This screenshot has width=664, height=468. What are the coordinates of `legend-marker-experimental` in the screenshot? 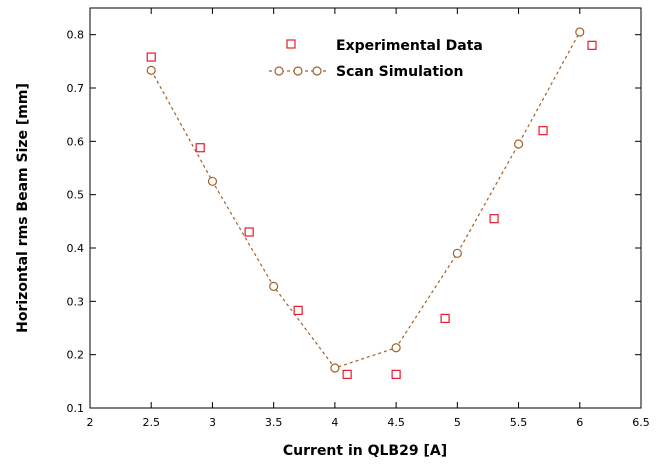 It's located at (291, 44).